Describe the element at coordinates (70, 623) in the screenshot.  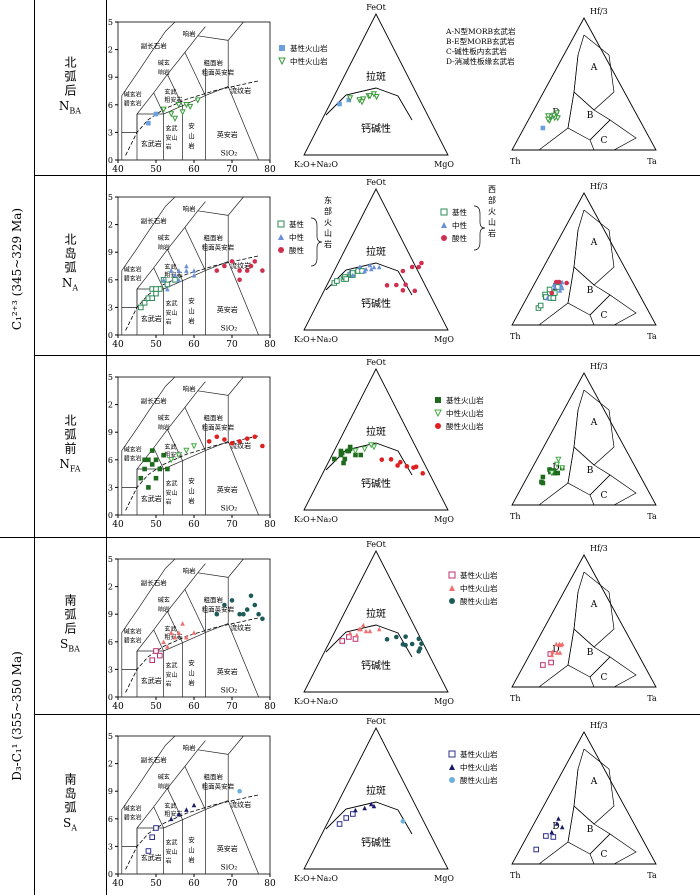
I see `row-label-sba: 南弧后 SBA` at that location.